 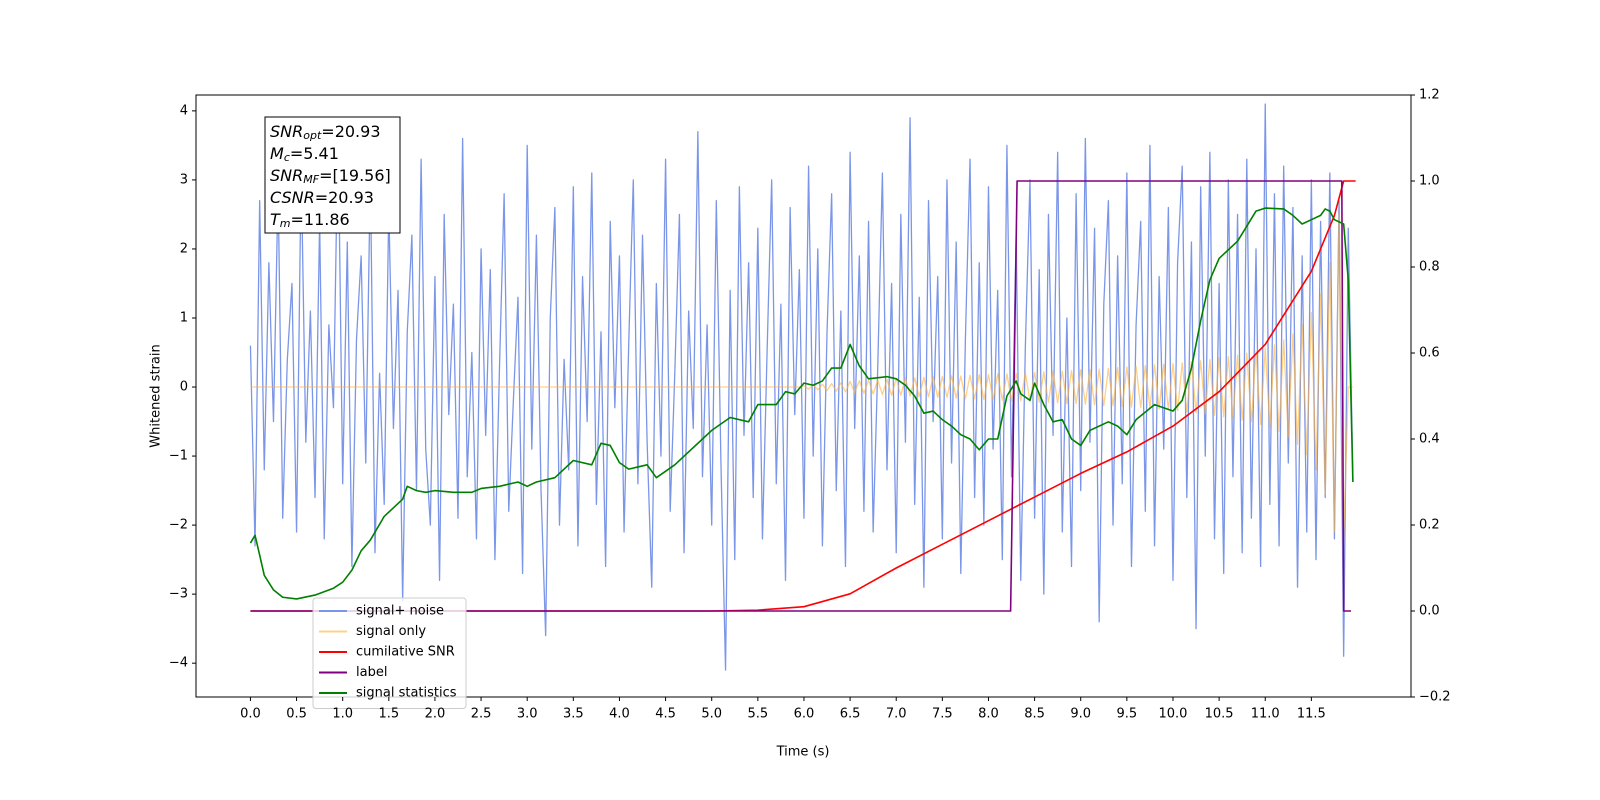 What do you see at coordinates (312, 135) in the screenshot?
I see `annotation-subscript: opt` at bounding box center [312, 135].